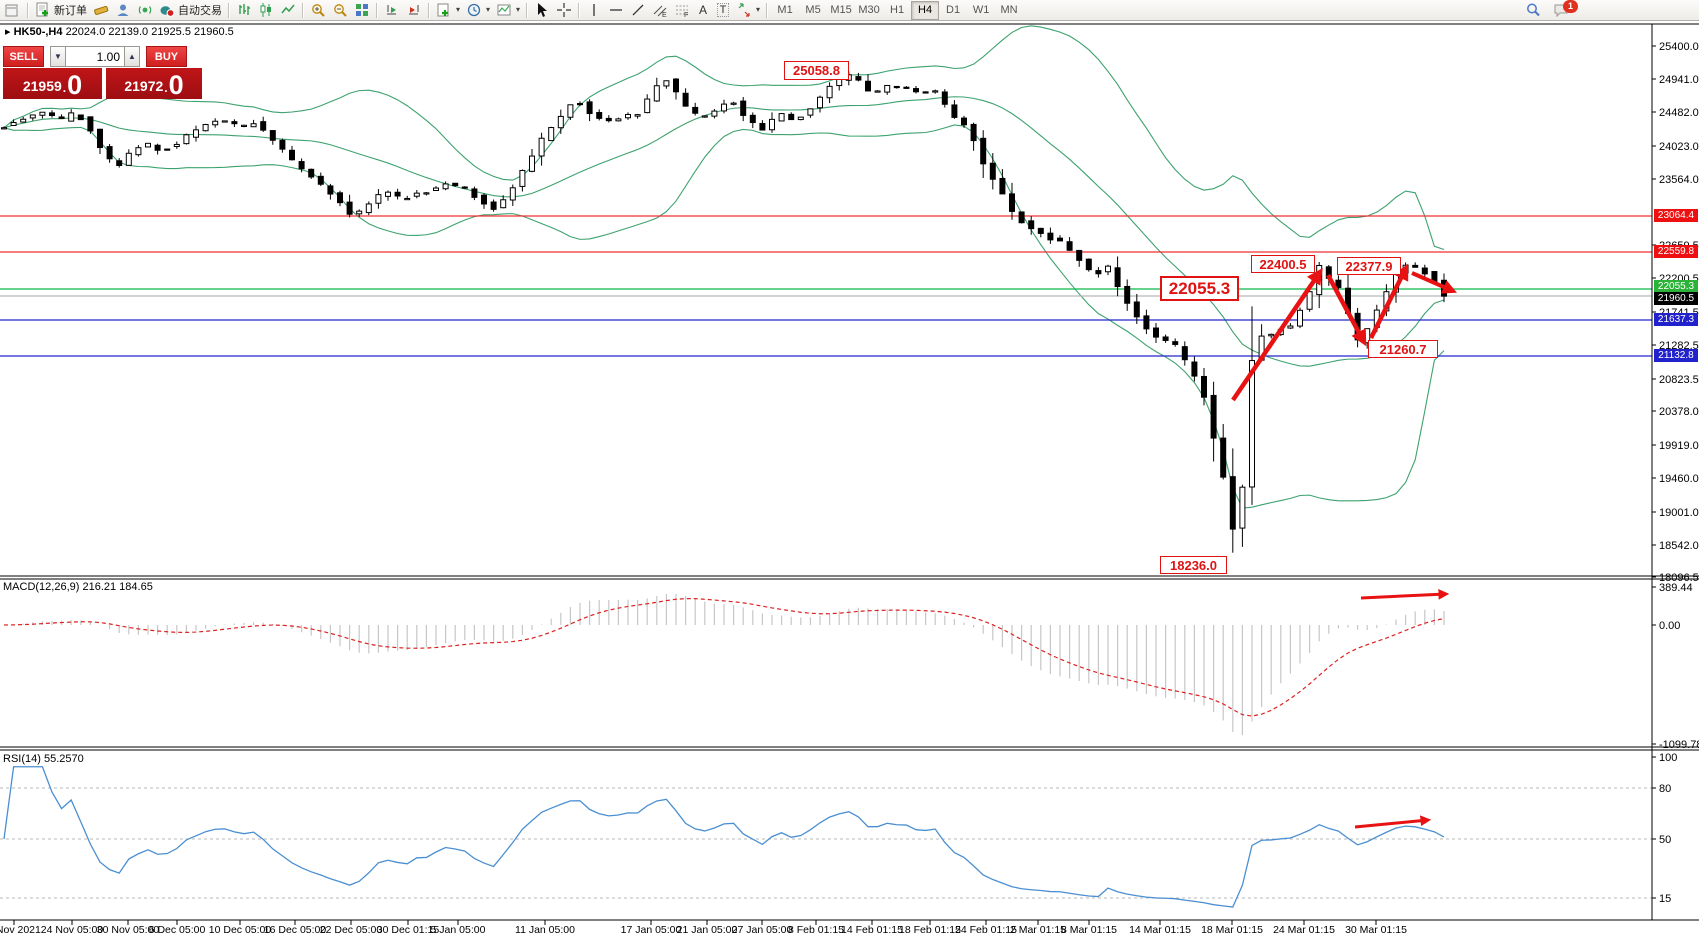  I want to click on window-button, so click(13, 10).